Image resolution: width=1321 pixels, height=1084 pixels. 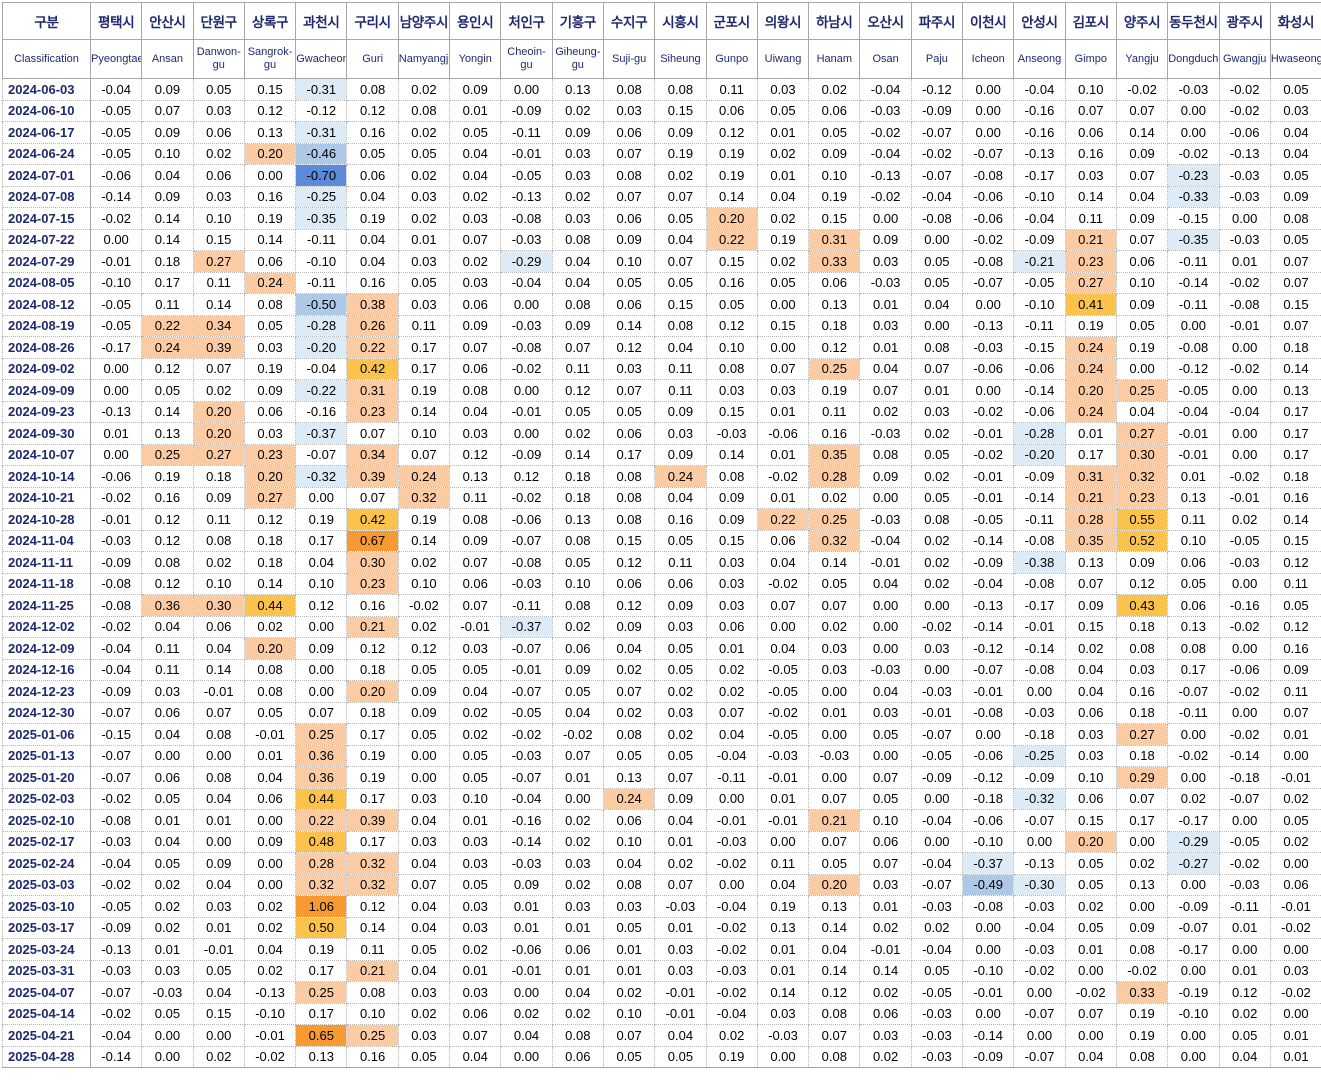 I want to click on value-cell: 0.09, so click(x=218, y=497).